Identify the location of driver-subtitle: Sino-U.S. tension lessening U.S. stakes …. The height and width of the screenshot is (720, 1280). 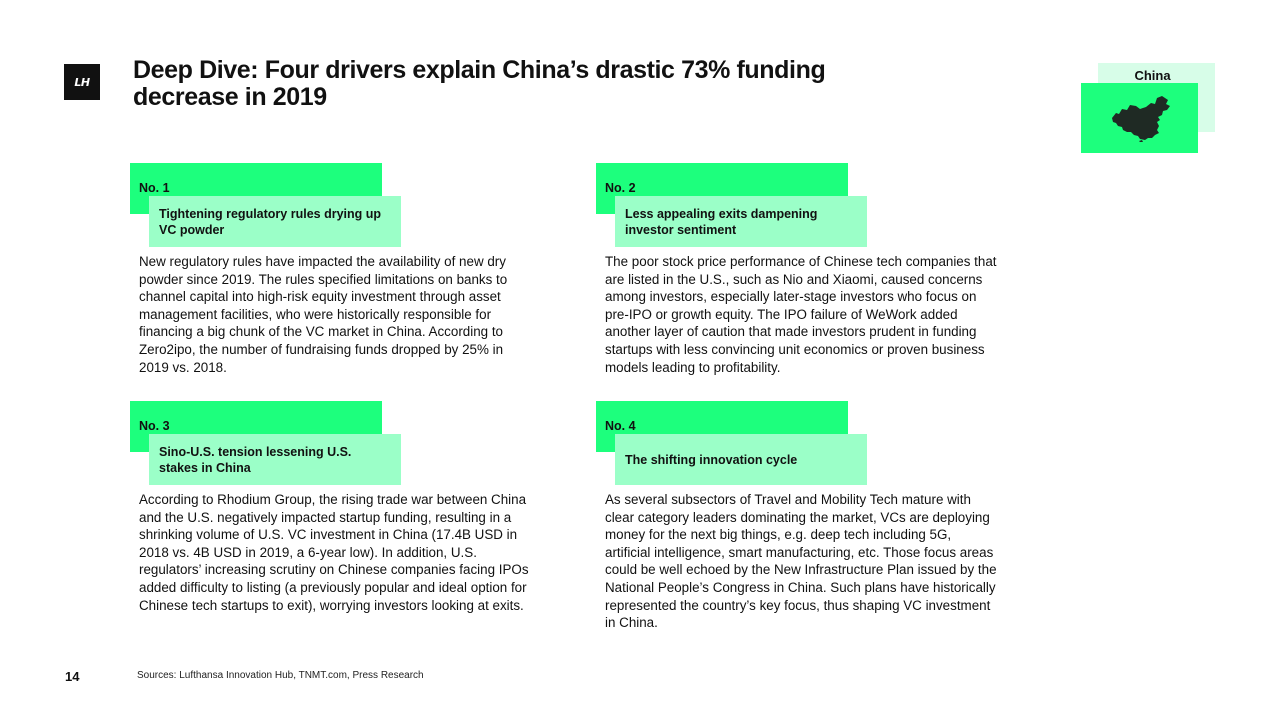
(275, 459).